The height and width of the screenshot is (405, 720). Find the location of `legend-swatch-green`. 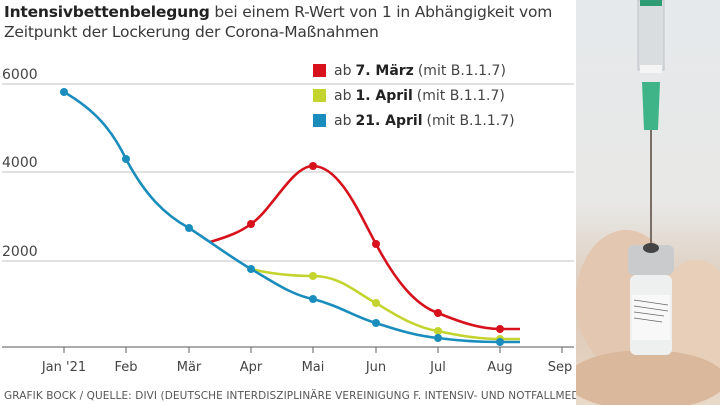

legend-swatch-green is located at coordinates (319, 95).